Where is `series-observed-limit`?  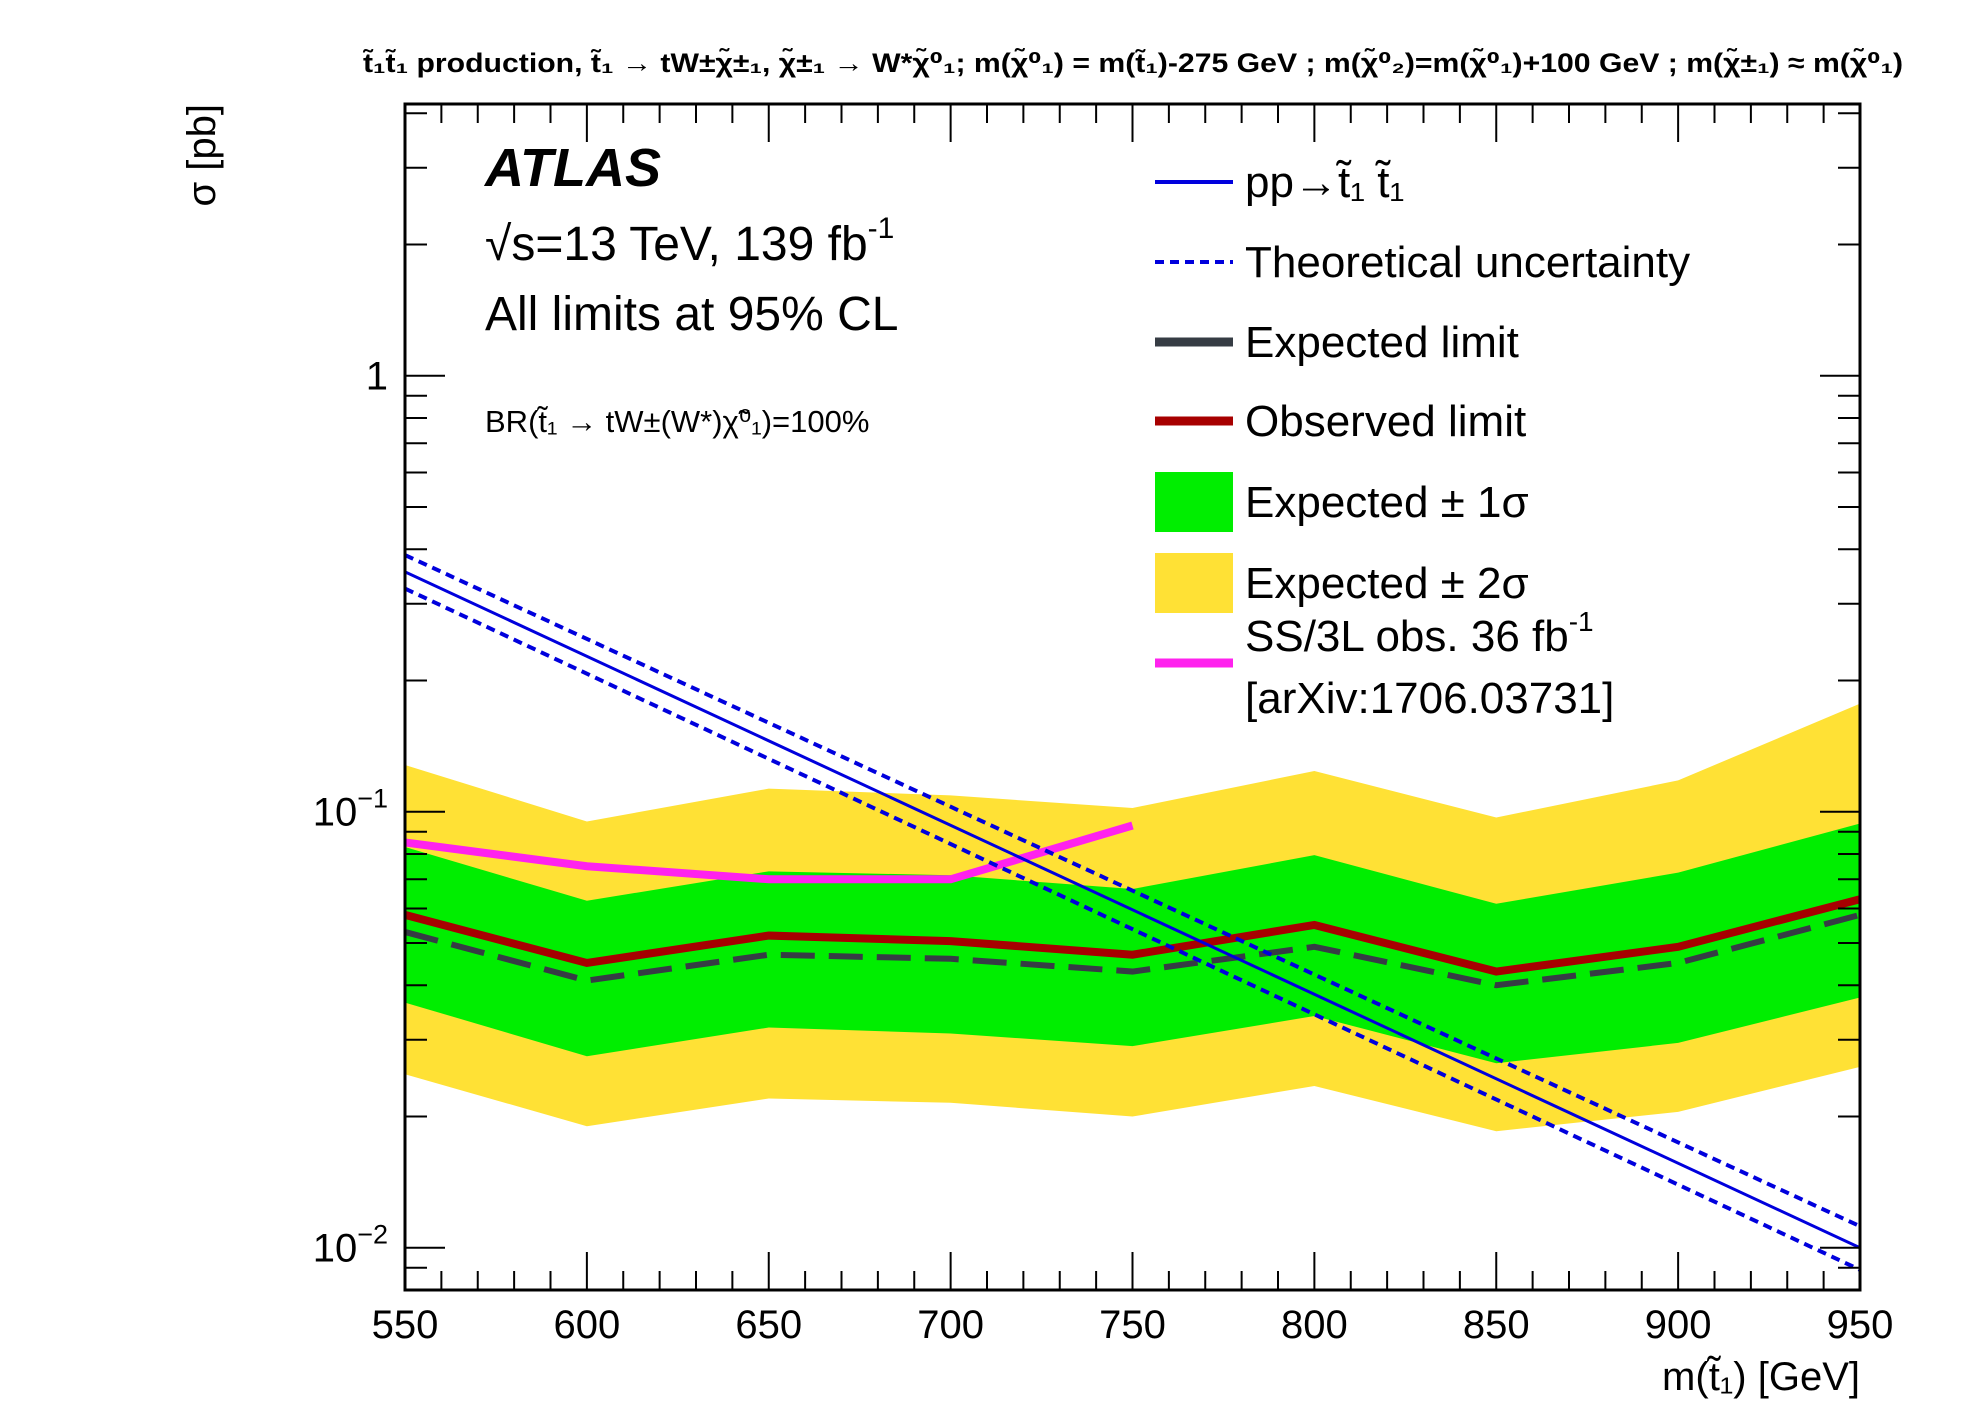
series-observed-limit is located at coordinates (1132, 935).